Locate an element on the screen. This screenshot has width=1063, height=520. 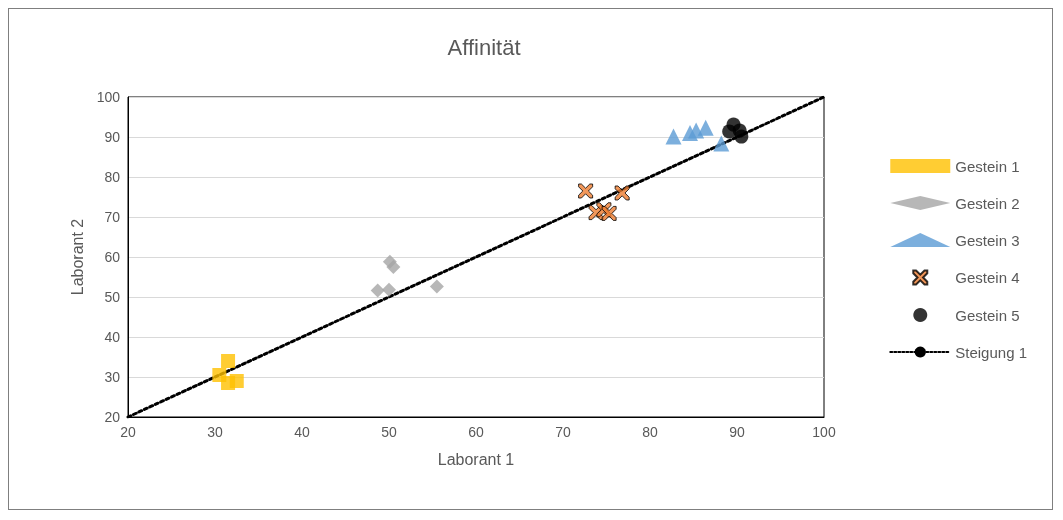
y-tick-label: 90 is located at coordinates (112, 137).